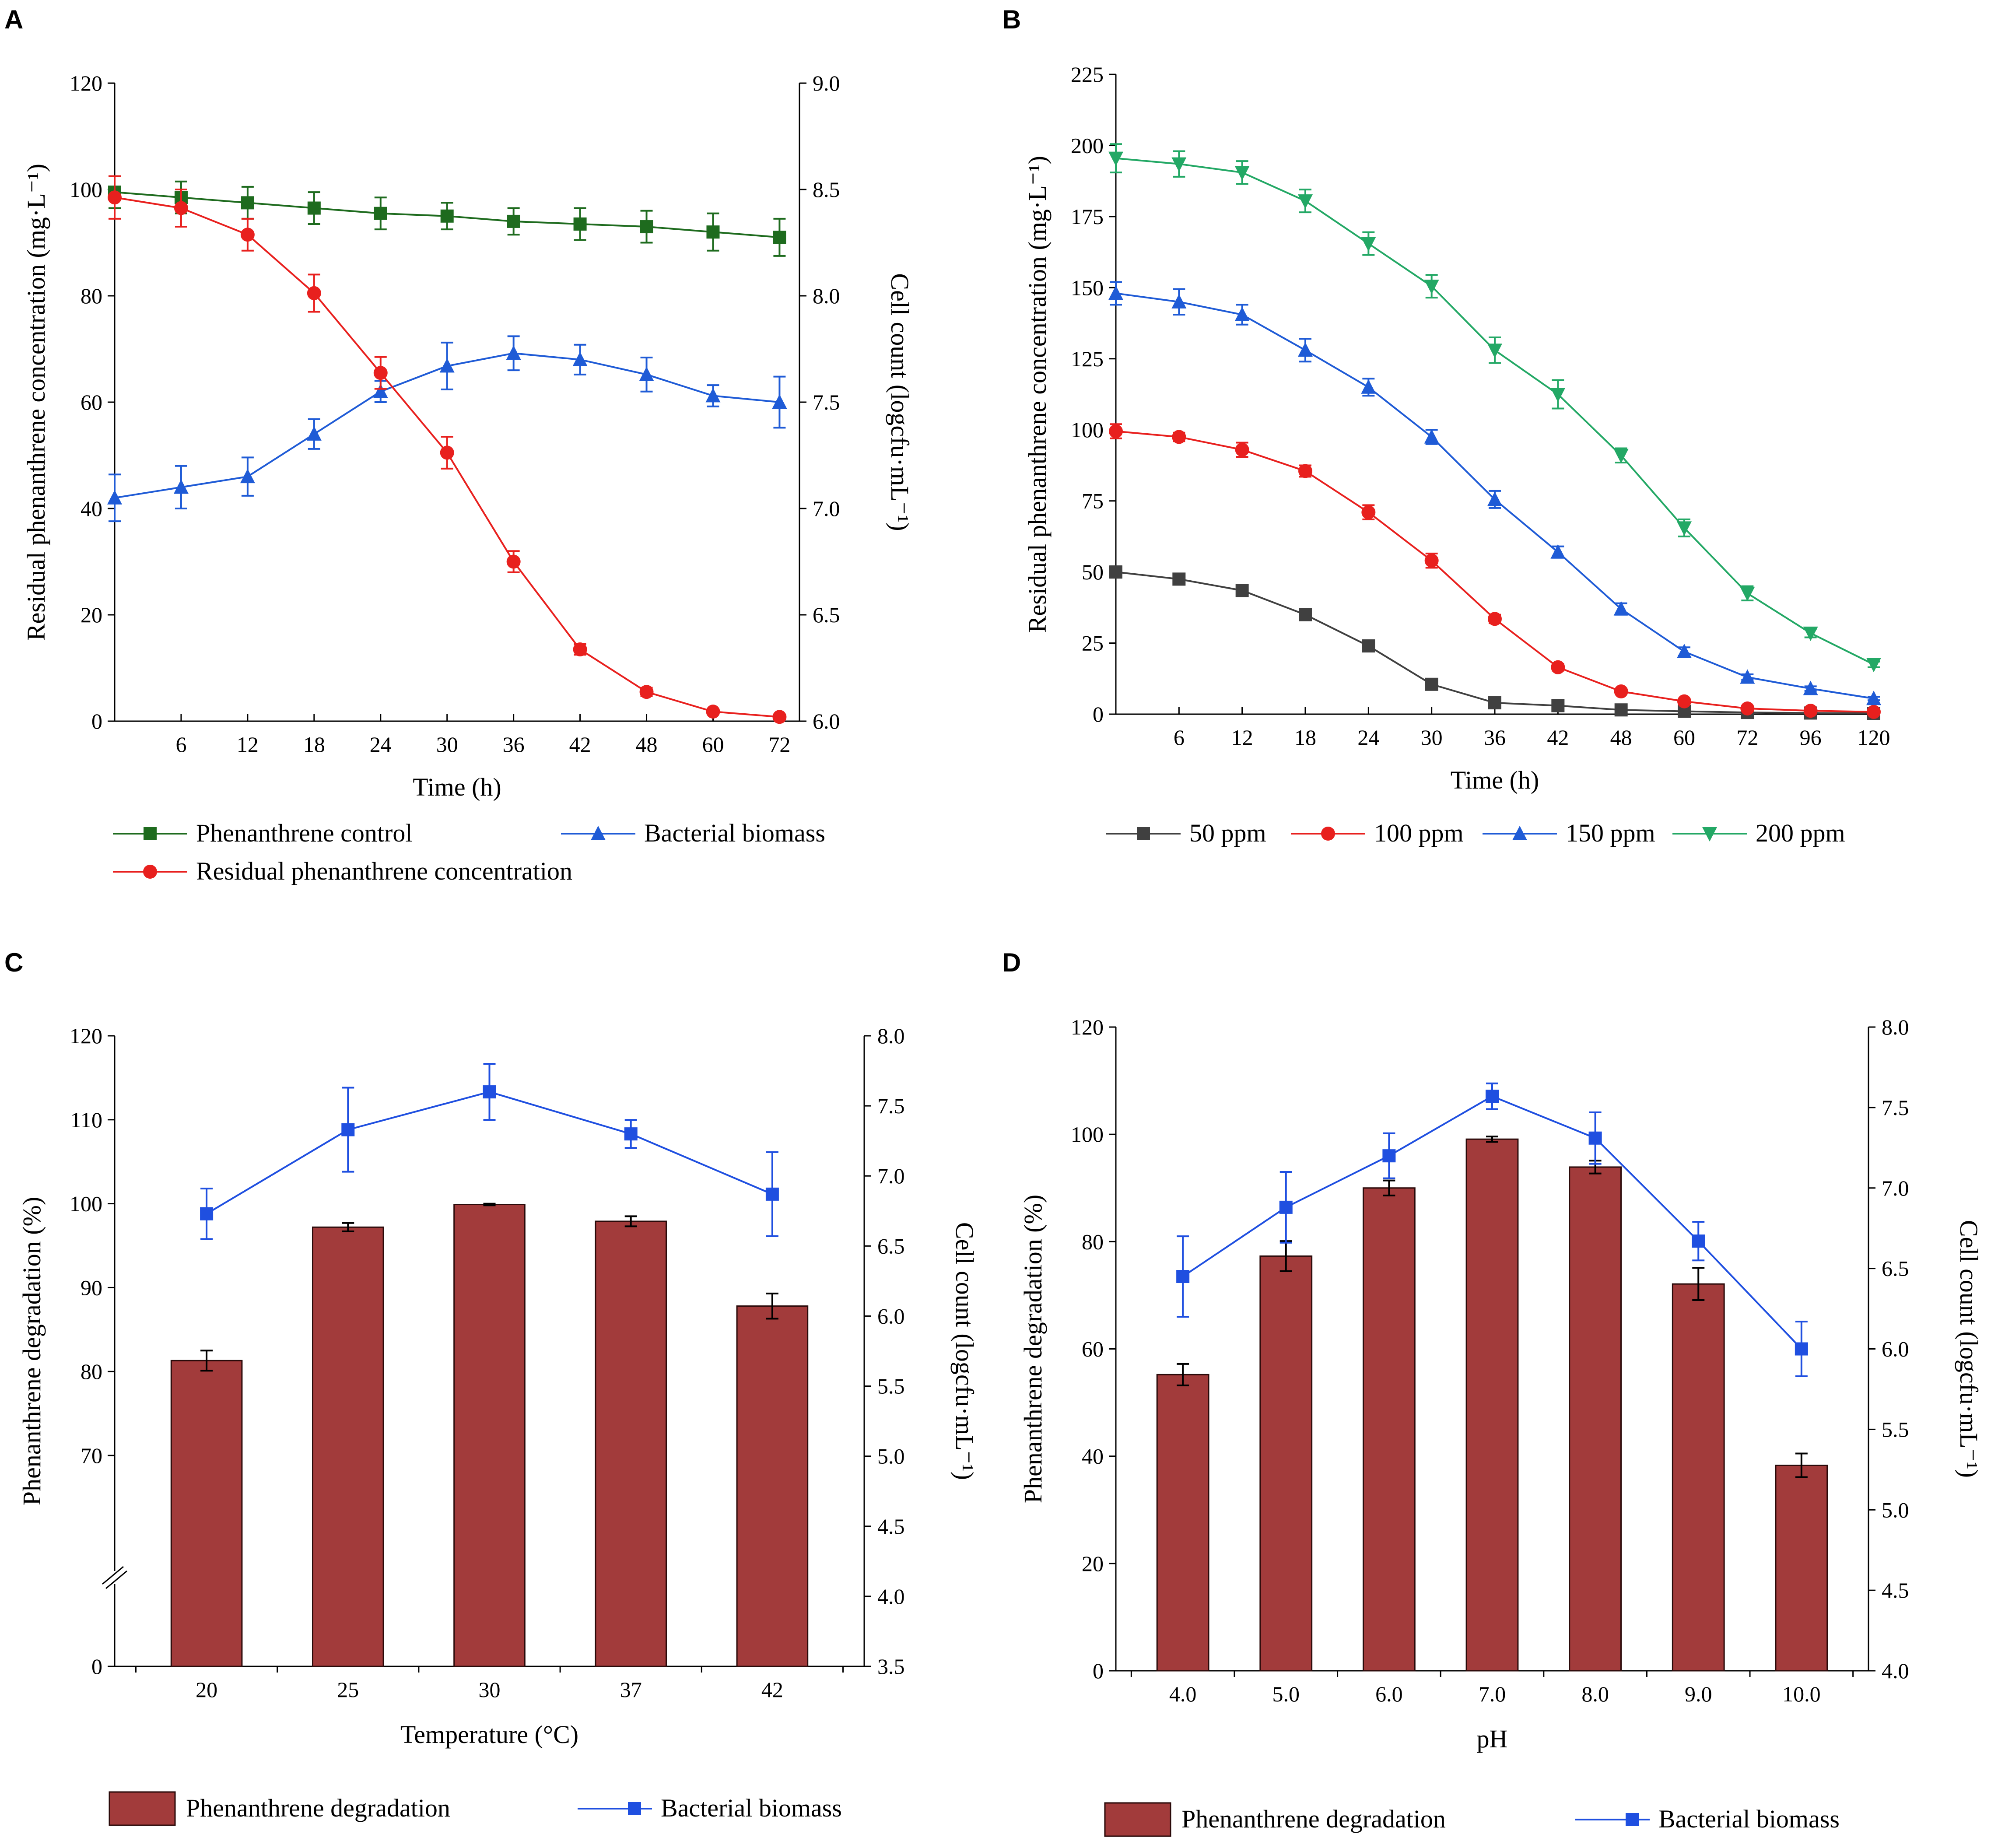  What do you see at coordinates (1895, 1671) in the screenshot?
I see `y-tick-label-right: 4.0` at bounding box center [1895, 1671].